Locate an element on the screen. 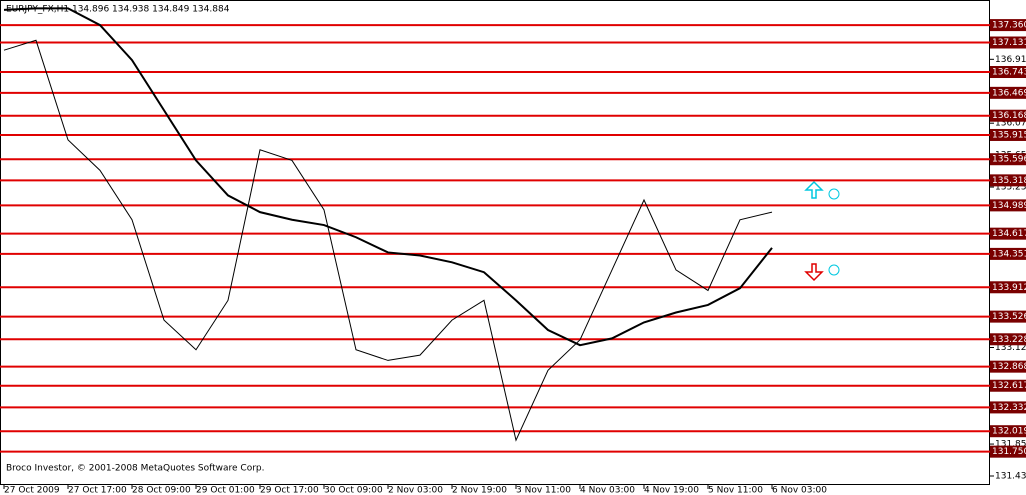 The height and width of the screenshot is (495, 1026). level-label: 133.912 is located at coordinates (1009, 288).